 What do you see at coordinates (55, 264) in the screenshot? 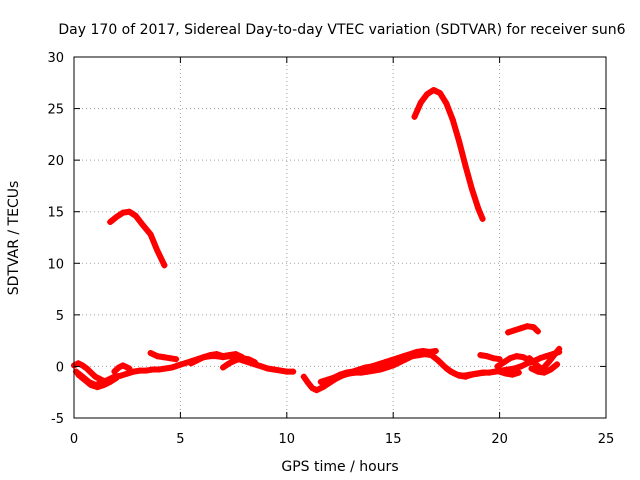
I see `y-tick-label: 10` at bounding box center [55, 264].